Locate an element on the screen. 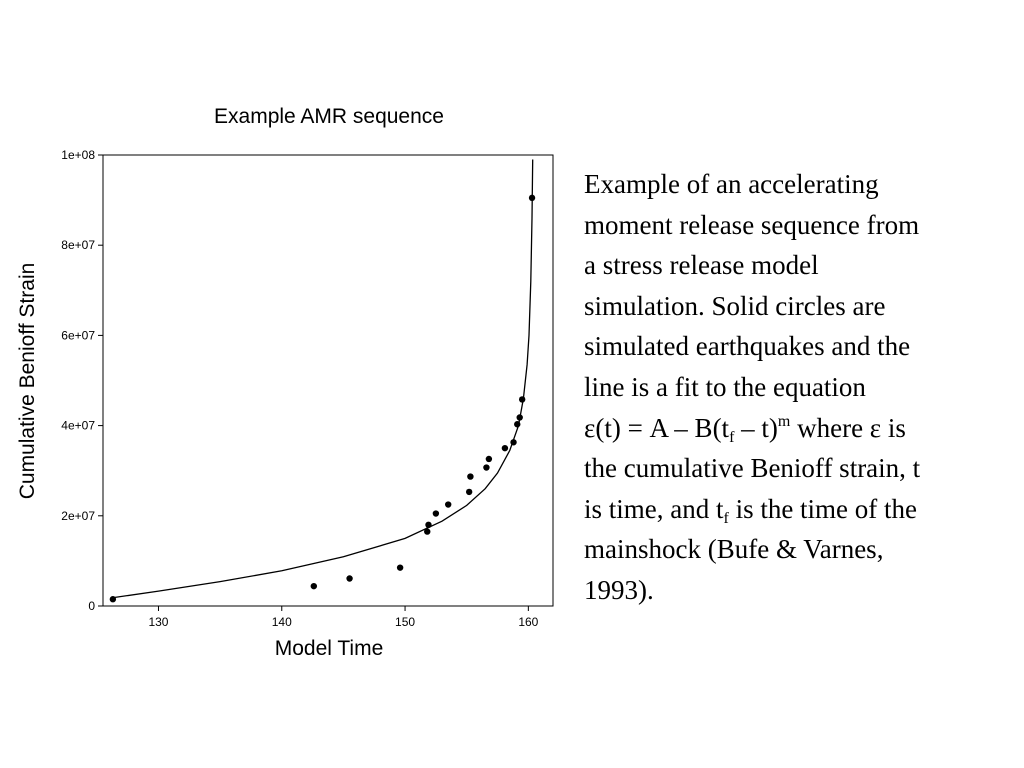  x-axis: 130 140 150 160 is located at coordinates (343, 617).